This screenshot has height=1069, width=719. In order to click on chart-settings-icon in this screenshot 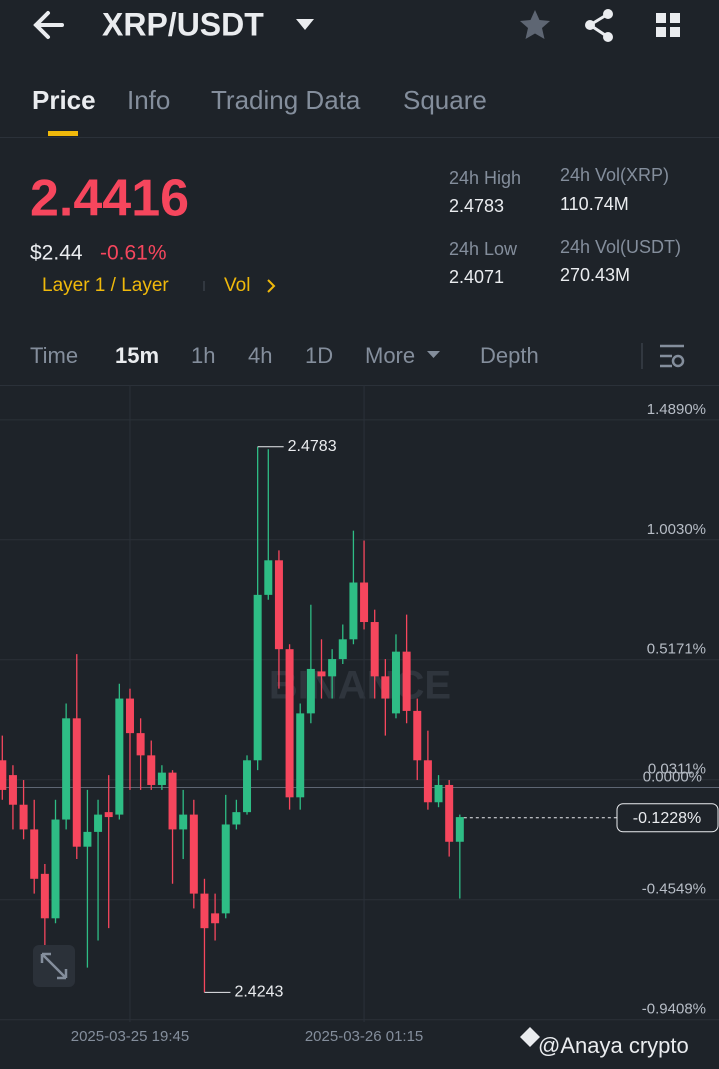, I will do `click(672, 356)`.